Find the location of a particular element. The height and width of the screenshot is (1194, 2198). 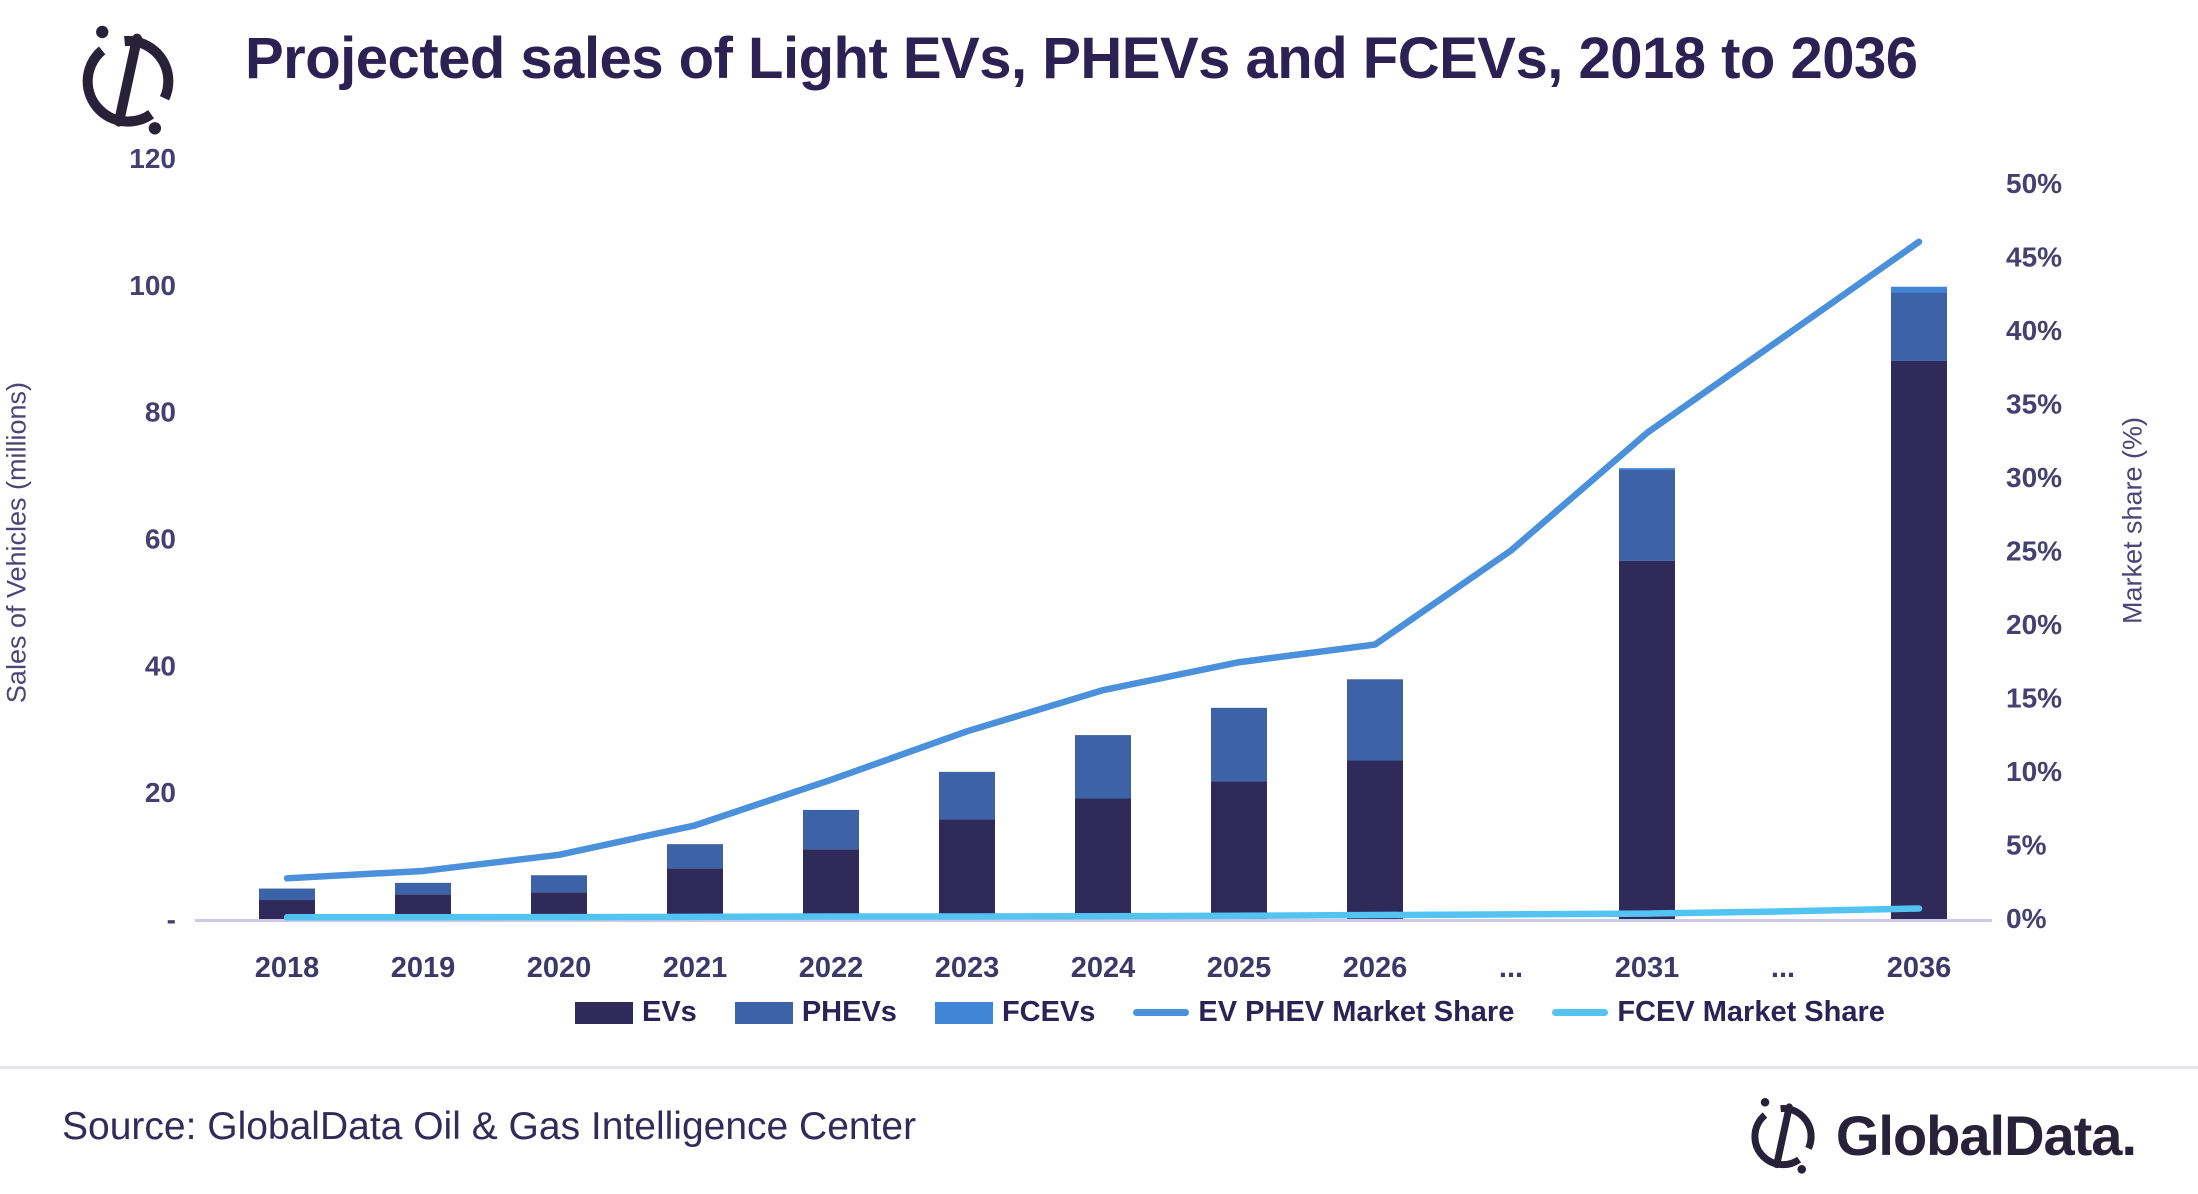

bar-segment-phevs-2023 is located at coordinates (967, 795).